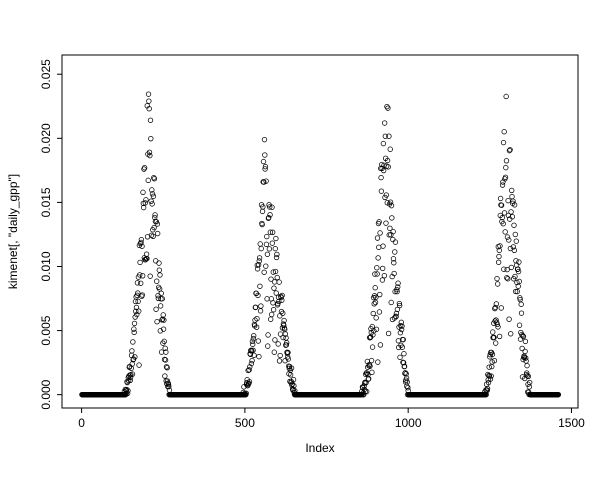 The width and height of the screenshot is (600, 485). I want to click on x-tick-label: 1500, so click(571, 423).